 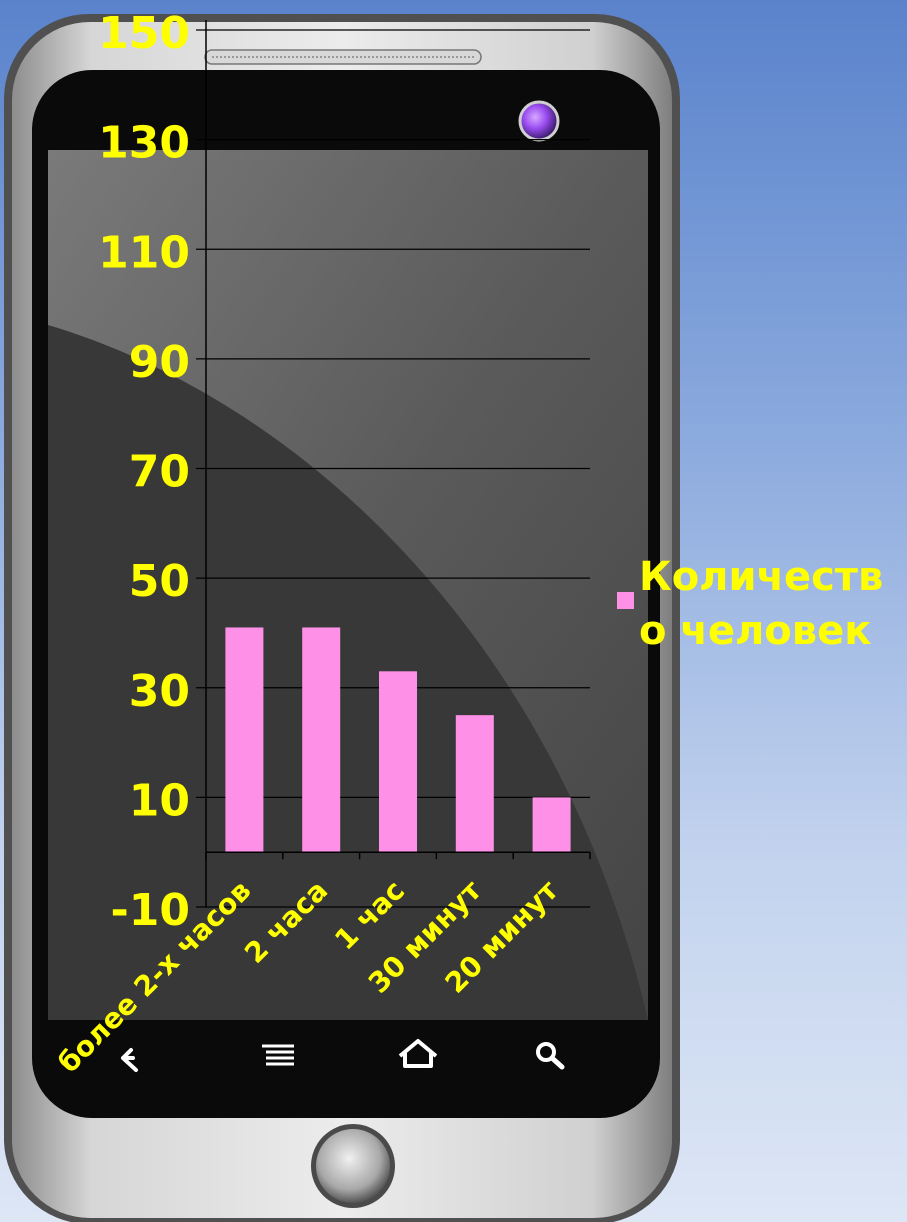 I want to click on search-icon, so click(x=550, y=1056).